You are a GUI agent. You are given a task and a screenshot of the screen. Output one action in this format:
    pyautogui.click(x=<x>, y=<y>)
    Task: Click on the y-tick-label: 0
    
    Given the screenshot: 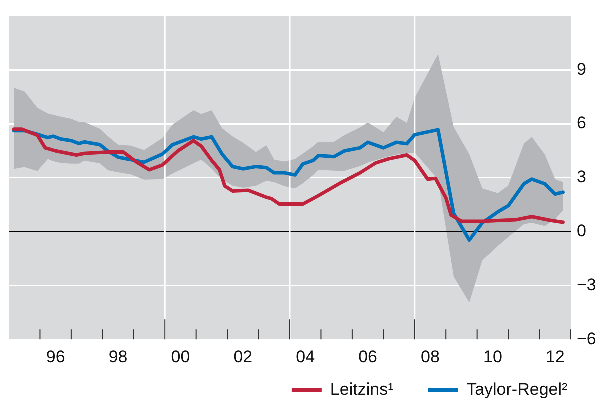 What is the action you would take?
    pyautogui.click(x=581, y=230)
    